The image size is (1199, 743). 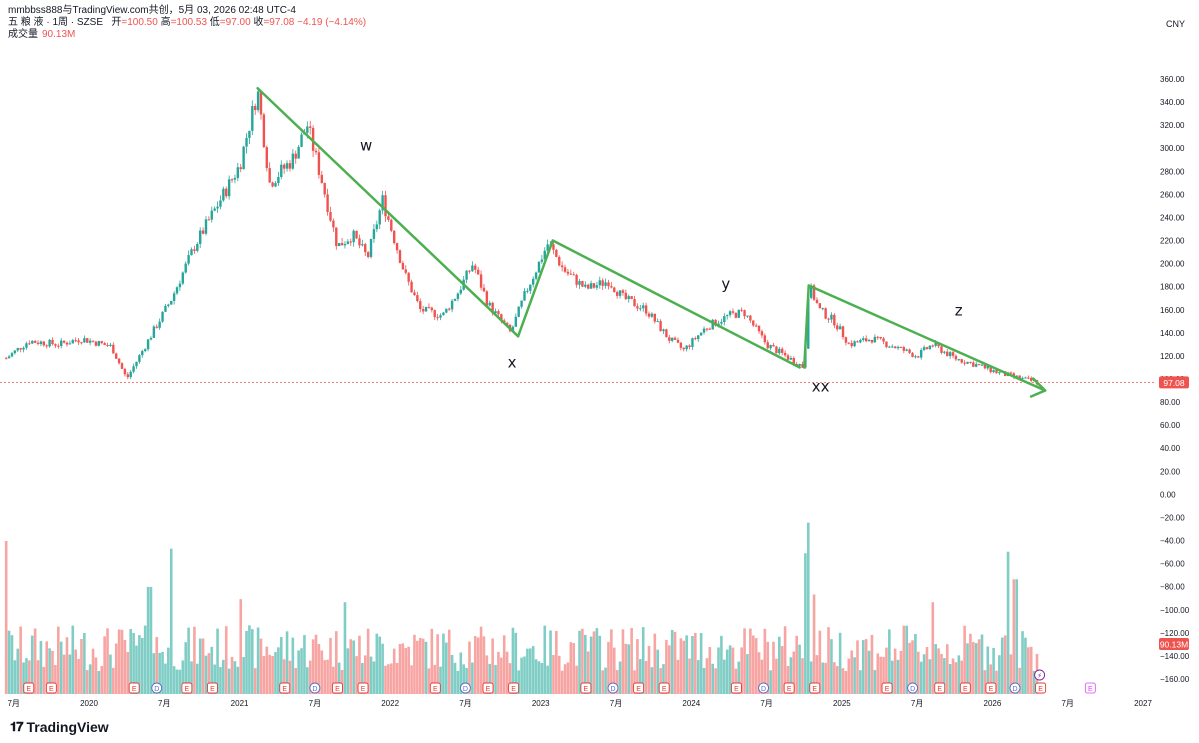 I want to click on badge-letter: E, so click(x=664, y=689).